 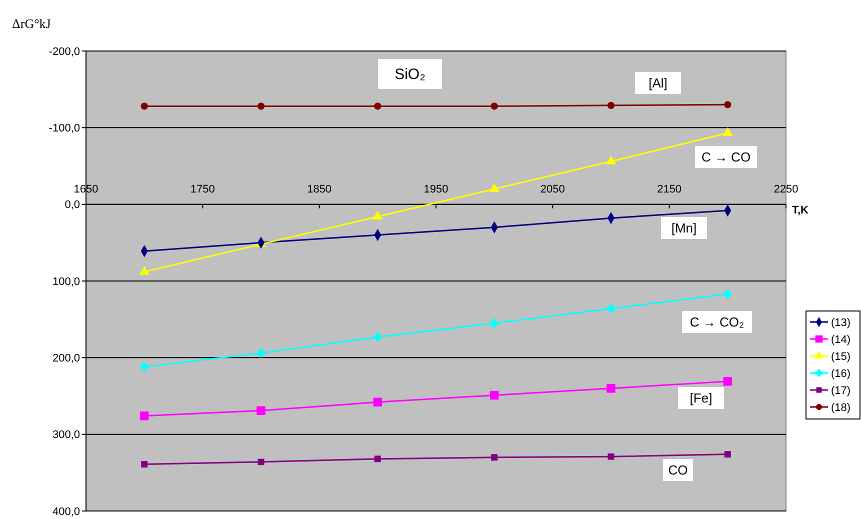 What do you see at coordinates (800, 210) in the screenshot?
I see `x-axis-title: T,K` at bounding box center [800, 210].